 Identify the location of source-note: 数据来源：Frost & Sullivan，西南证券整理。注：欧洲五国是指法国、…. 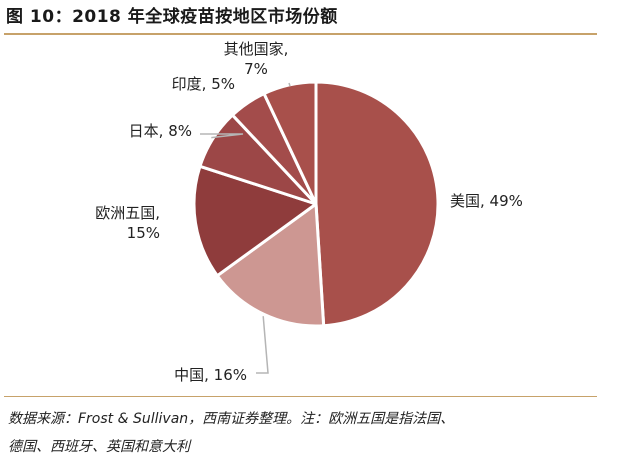
(308, 433).